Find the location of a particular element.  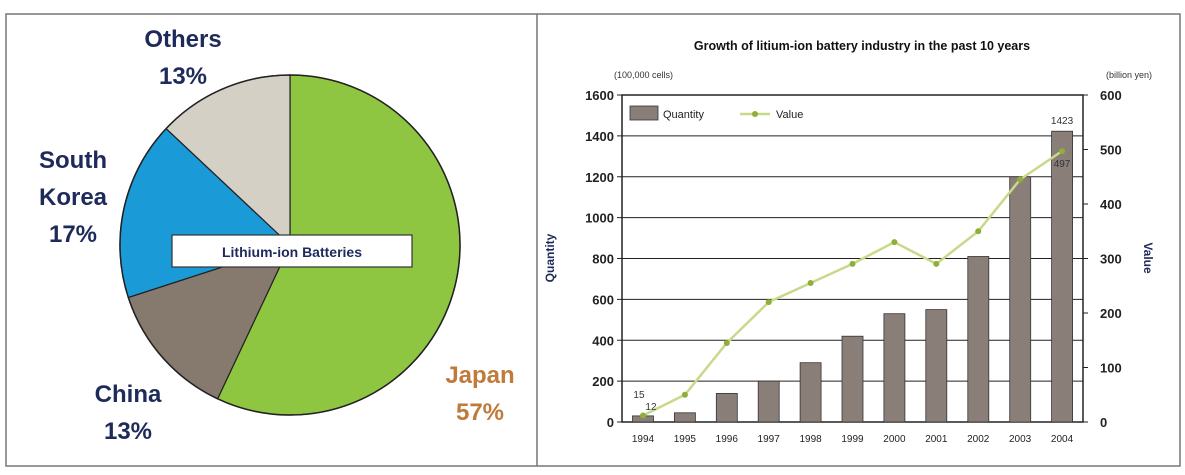

y-tick-label: 1600 is located at coordinates (599, 95).